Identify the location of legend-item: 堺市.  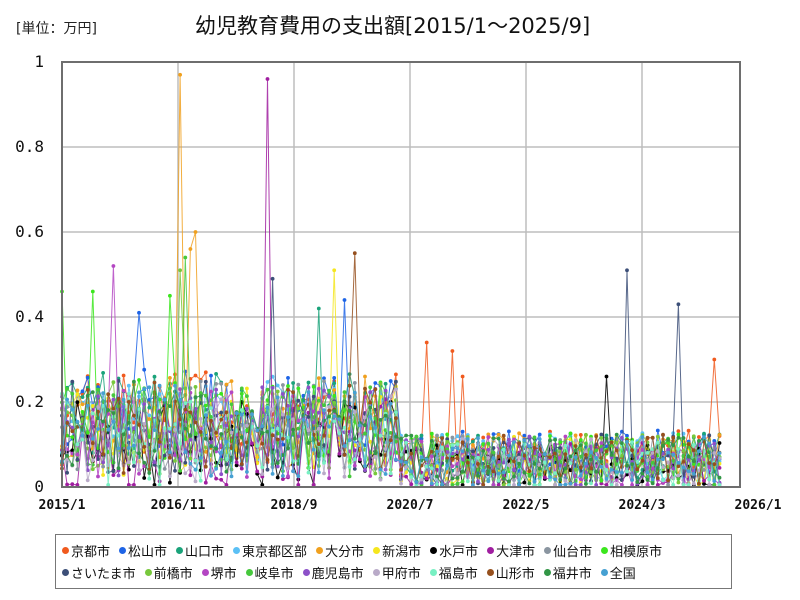
(219, 573).